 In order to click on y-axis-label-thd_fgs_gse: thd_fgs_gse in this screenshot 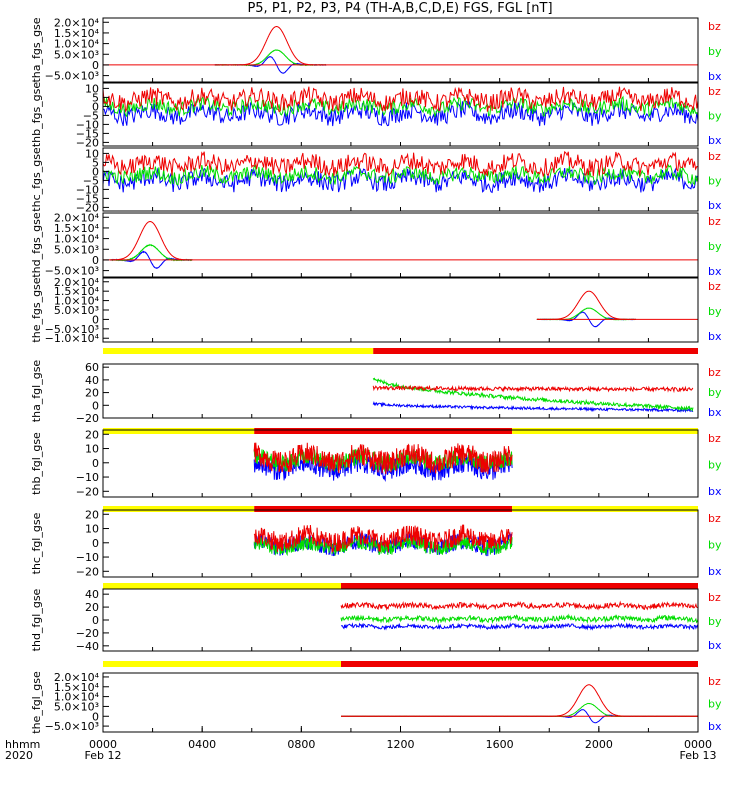, I will do `click(36, 245)`.